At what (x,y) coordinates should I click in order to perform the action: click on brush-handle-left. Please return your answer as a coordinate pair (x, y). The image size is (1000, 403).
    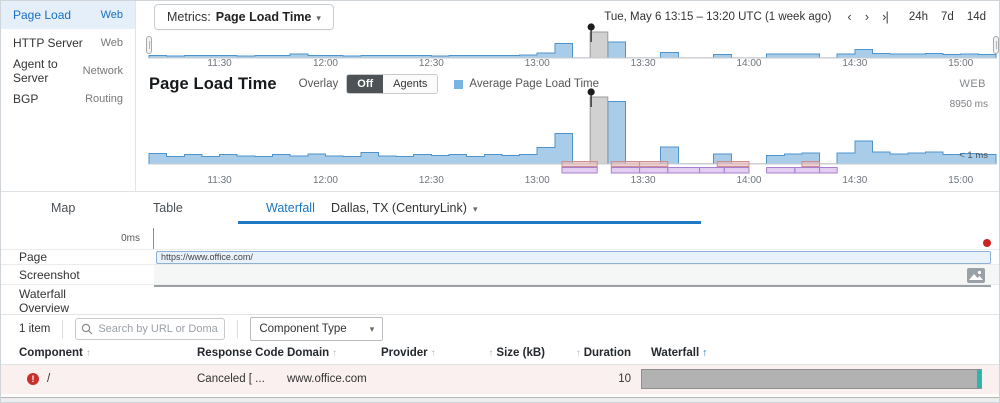
    Looking at the image, I should click on (149, 45).